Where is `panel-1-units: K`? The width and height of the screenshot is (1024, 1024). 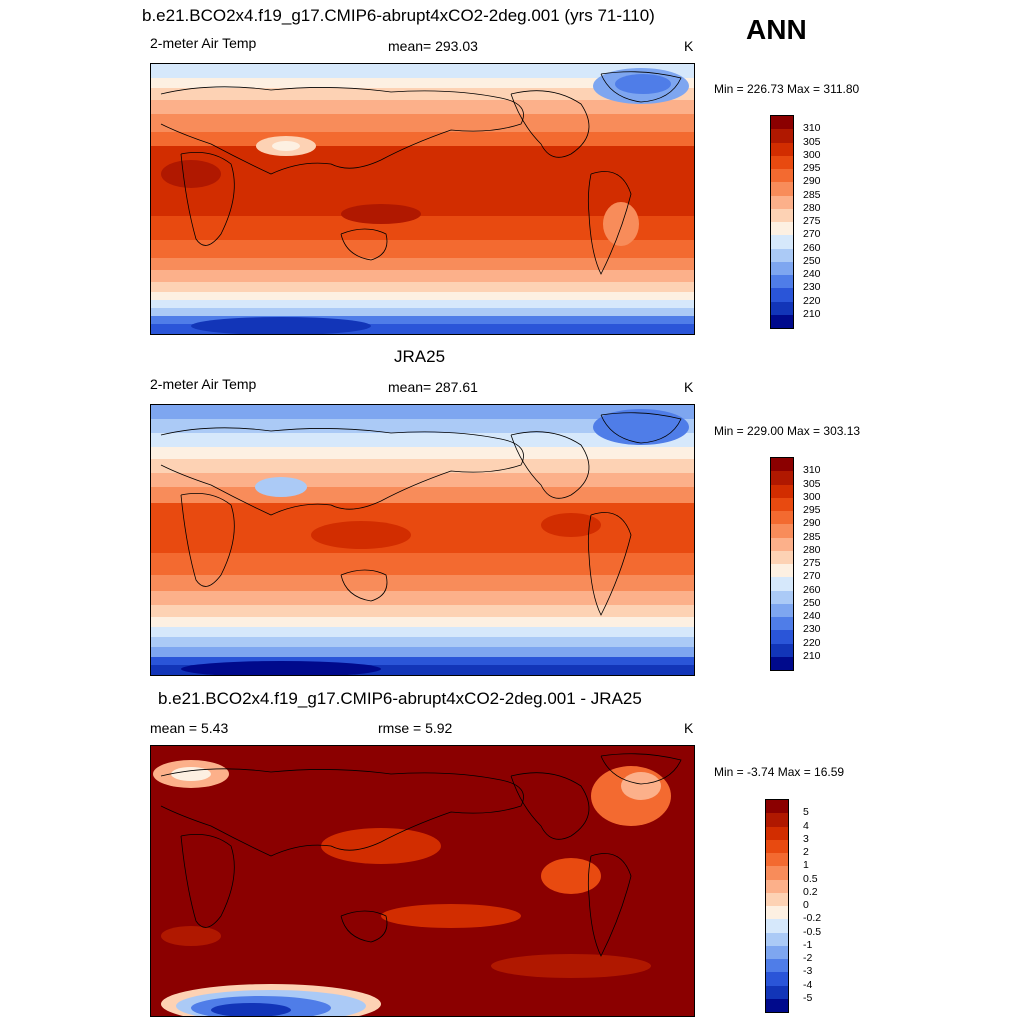
panel-1-units: K is located at coordinates (689, 46).